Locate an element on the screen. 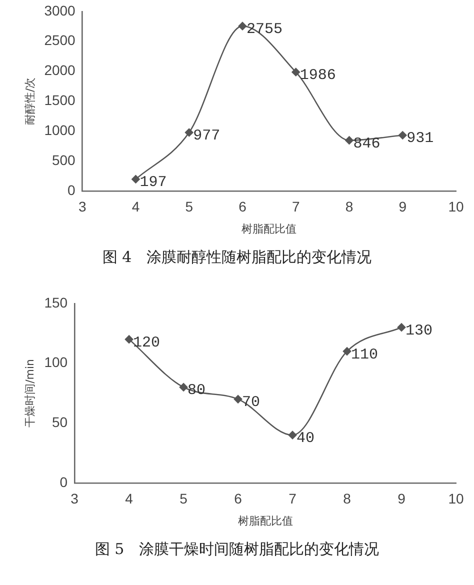 This screenshot has height=585, width=474. data-label: 197 is located at coordinates (153, 183).